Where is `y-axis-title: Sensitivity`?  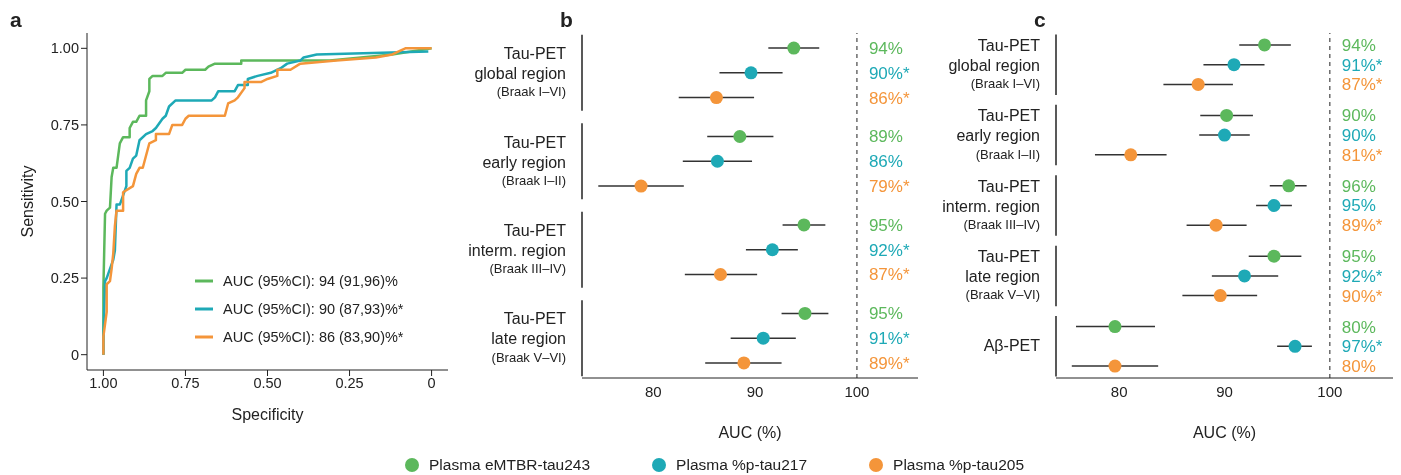
y-axis-title: Sensitivity is located at coordinates (27, 201).